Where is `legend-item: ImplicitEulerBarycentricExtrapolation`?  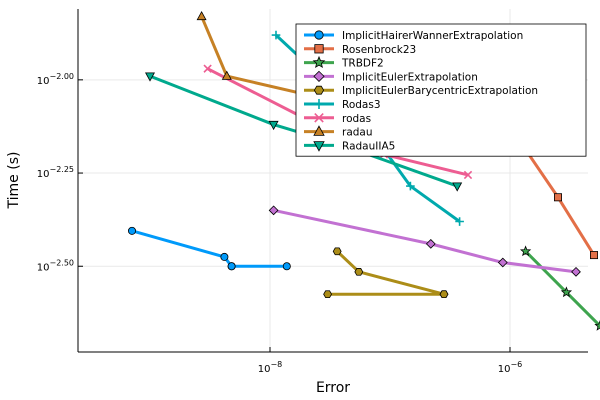
legend-item: ImplicitEulerBarycentricExtrapolation is located at coordinates (421, 91).